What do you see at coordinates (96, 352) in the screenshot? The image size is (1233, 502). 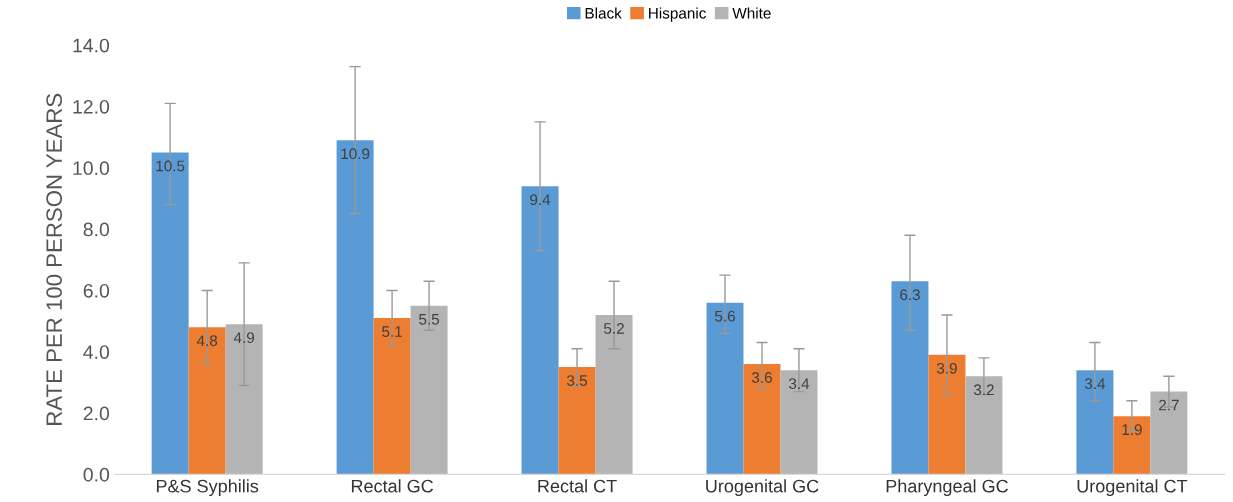 I see `y-tick-label: 4.0` at bounding box center [96, 352].